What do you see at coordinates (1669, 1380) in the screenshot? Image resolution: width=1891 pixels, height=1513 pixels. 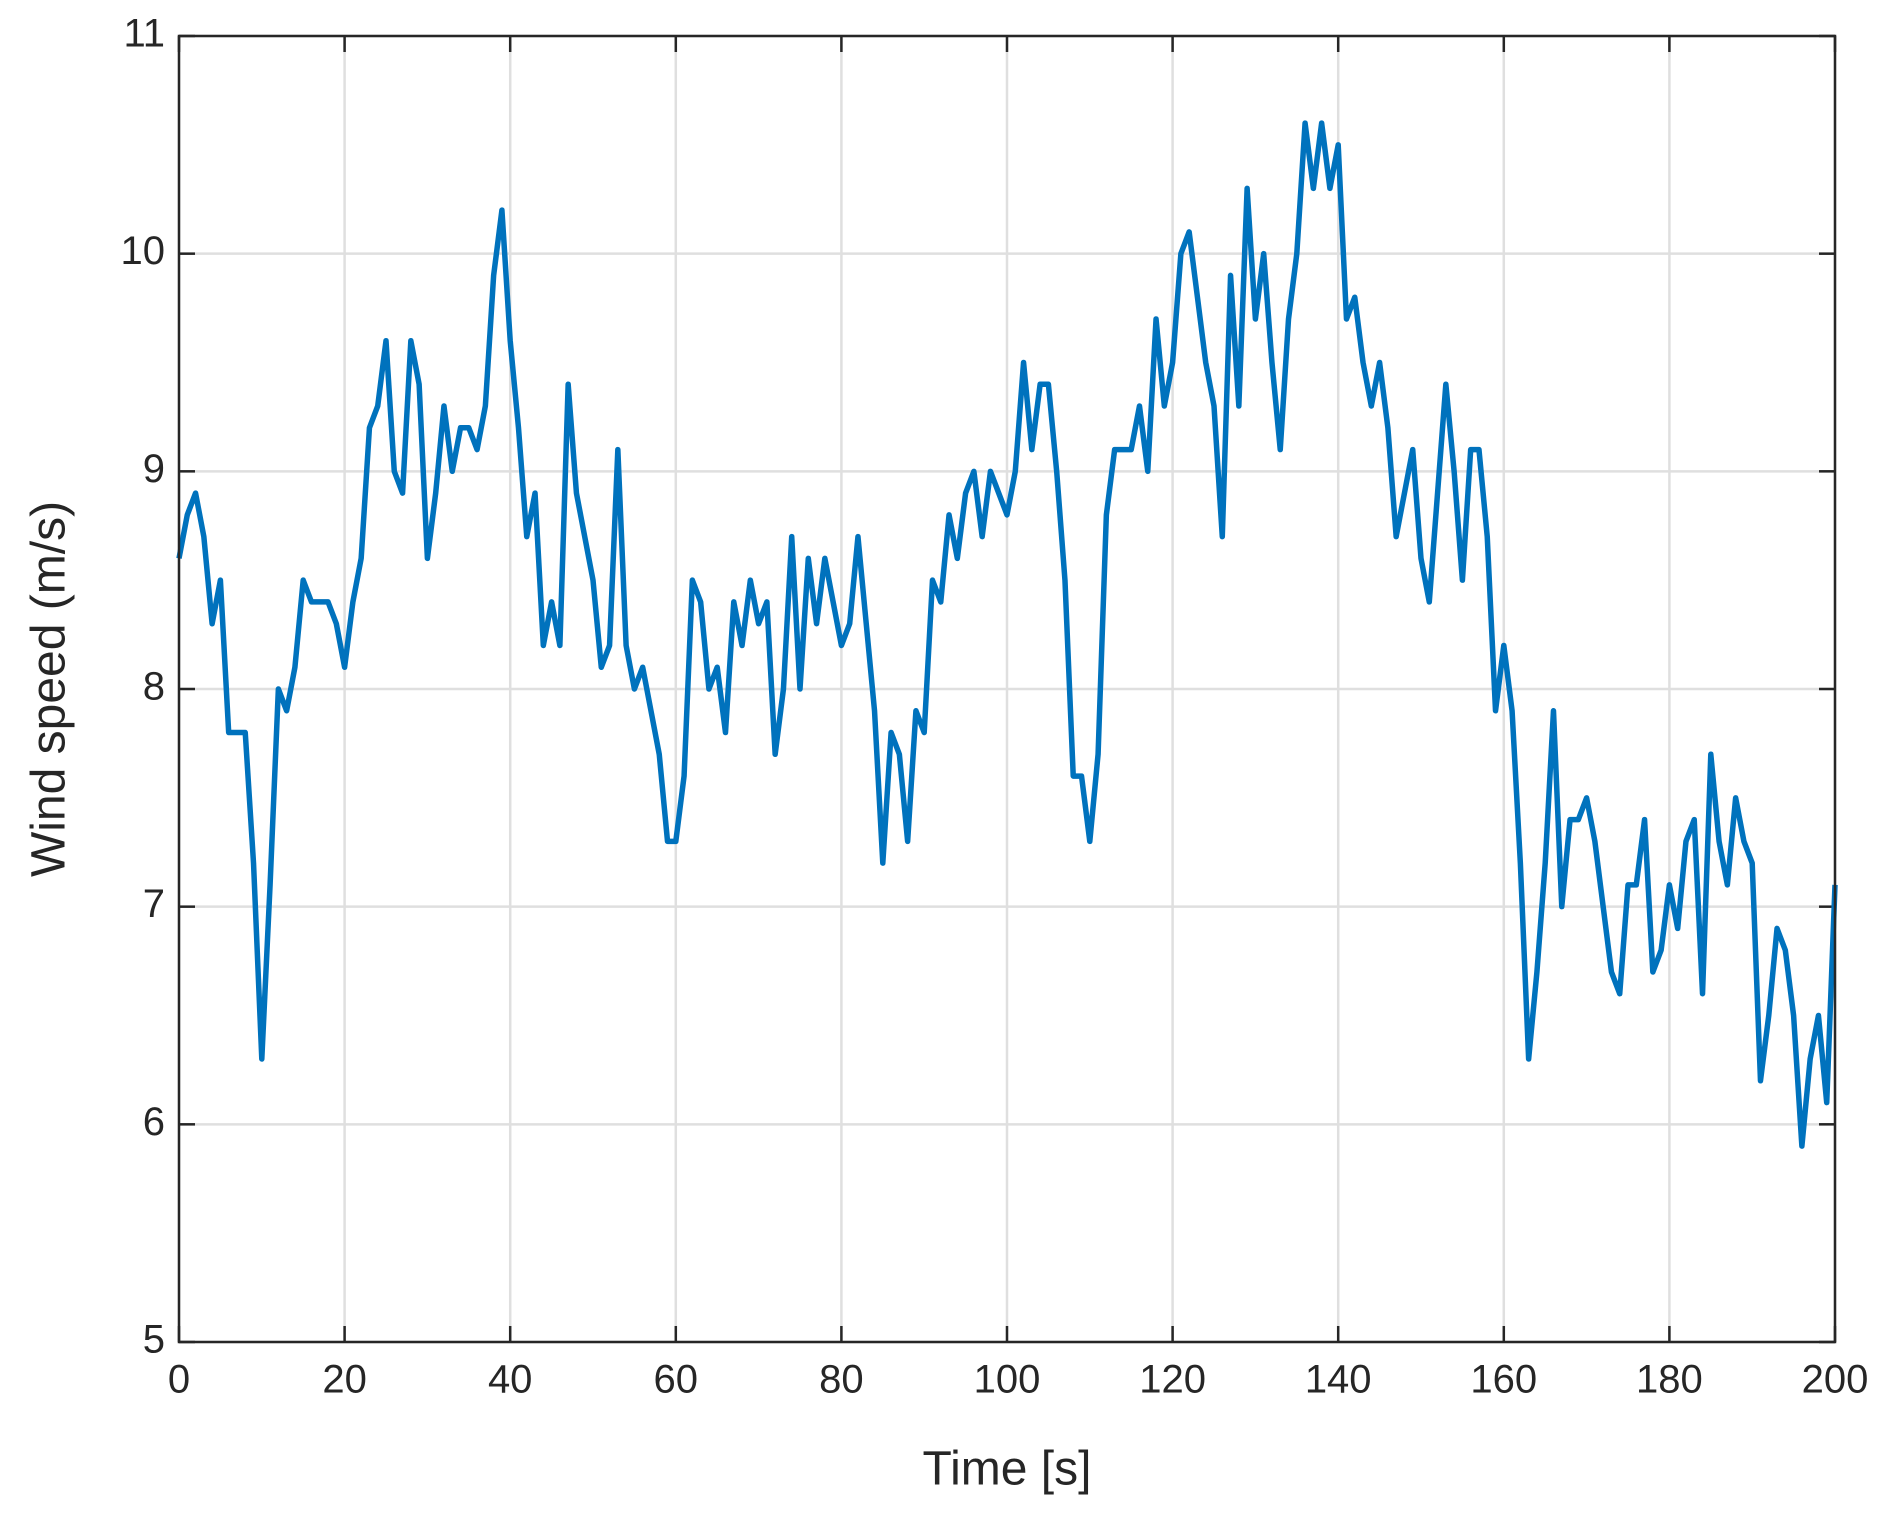 I see `x-tick-label: 180` at bounding box center [1669, 1380].